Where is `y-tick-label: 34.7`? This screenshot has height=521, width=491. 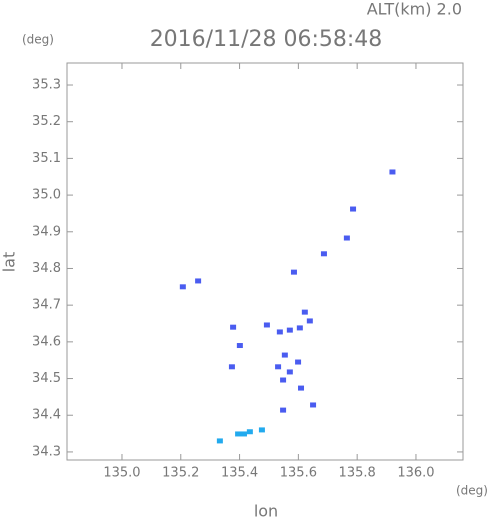 y-tick-label: 34.7 is located at coordinates (46, 305).